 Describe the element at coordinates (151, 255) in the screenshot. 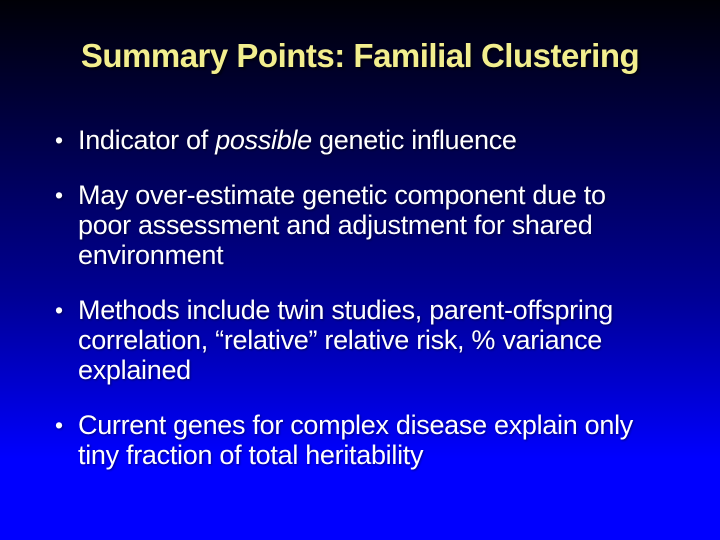

I see `bullet-line: environment` at that location.